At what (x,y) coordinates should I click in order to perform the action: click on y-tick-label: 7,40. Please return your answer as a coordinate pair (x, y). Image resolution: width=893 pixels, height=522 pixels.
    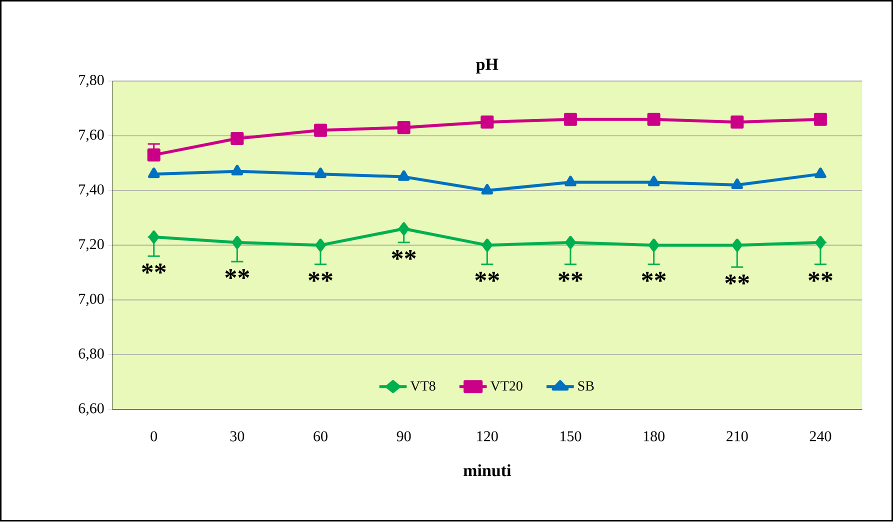
    Looking at the image, I should click on (91, 190).